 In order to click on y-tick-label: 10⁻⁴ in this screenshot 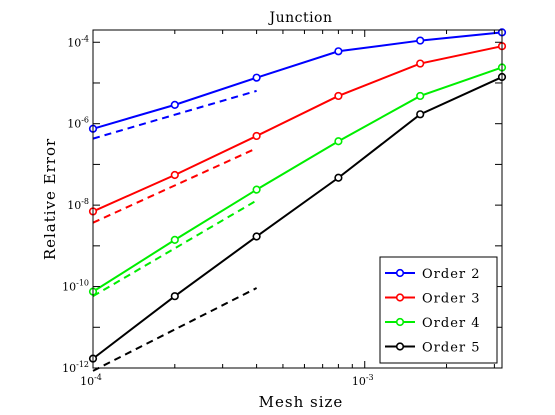, I will do `click(78, 41)`.